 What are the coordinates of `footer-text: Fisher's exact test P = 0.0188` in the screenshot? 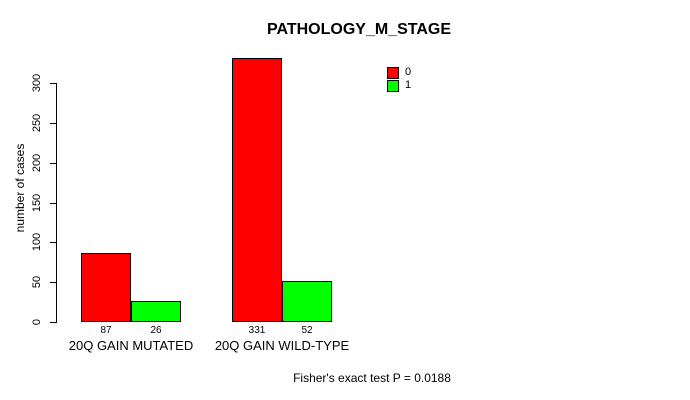 It's located at (372, 378).